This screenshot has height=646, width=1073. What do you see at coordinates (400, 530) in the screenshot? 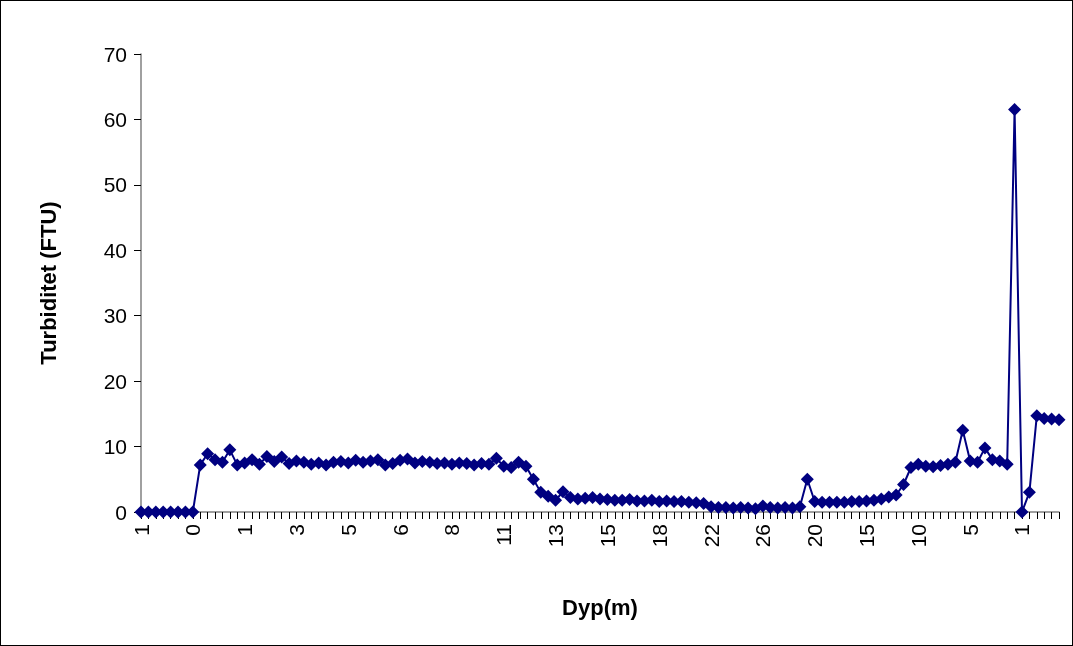
I see `x-tick-label: 6` at bounding box center [400, 530].